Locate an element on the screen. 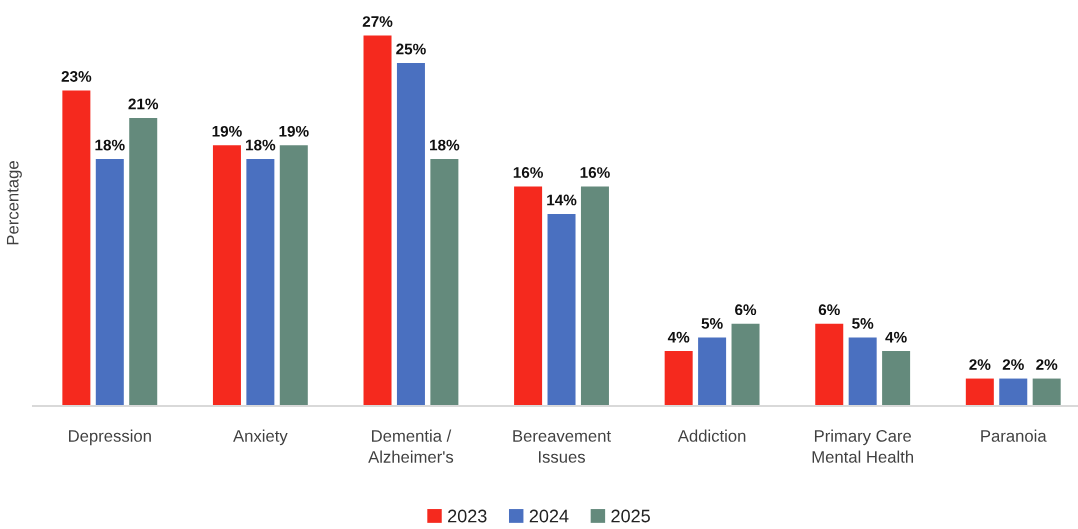  legend-label: 2023 is located at coordinates (467, 516).